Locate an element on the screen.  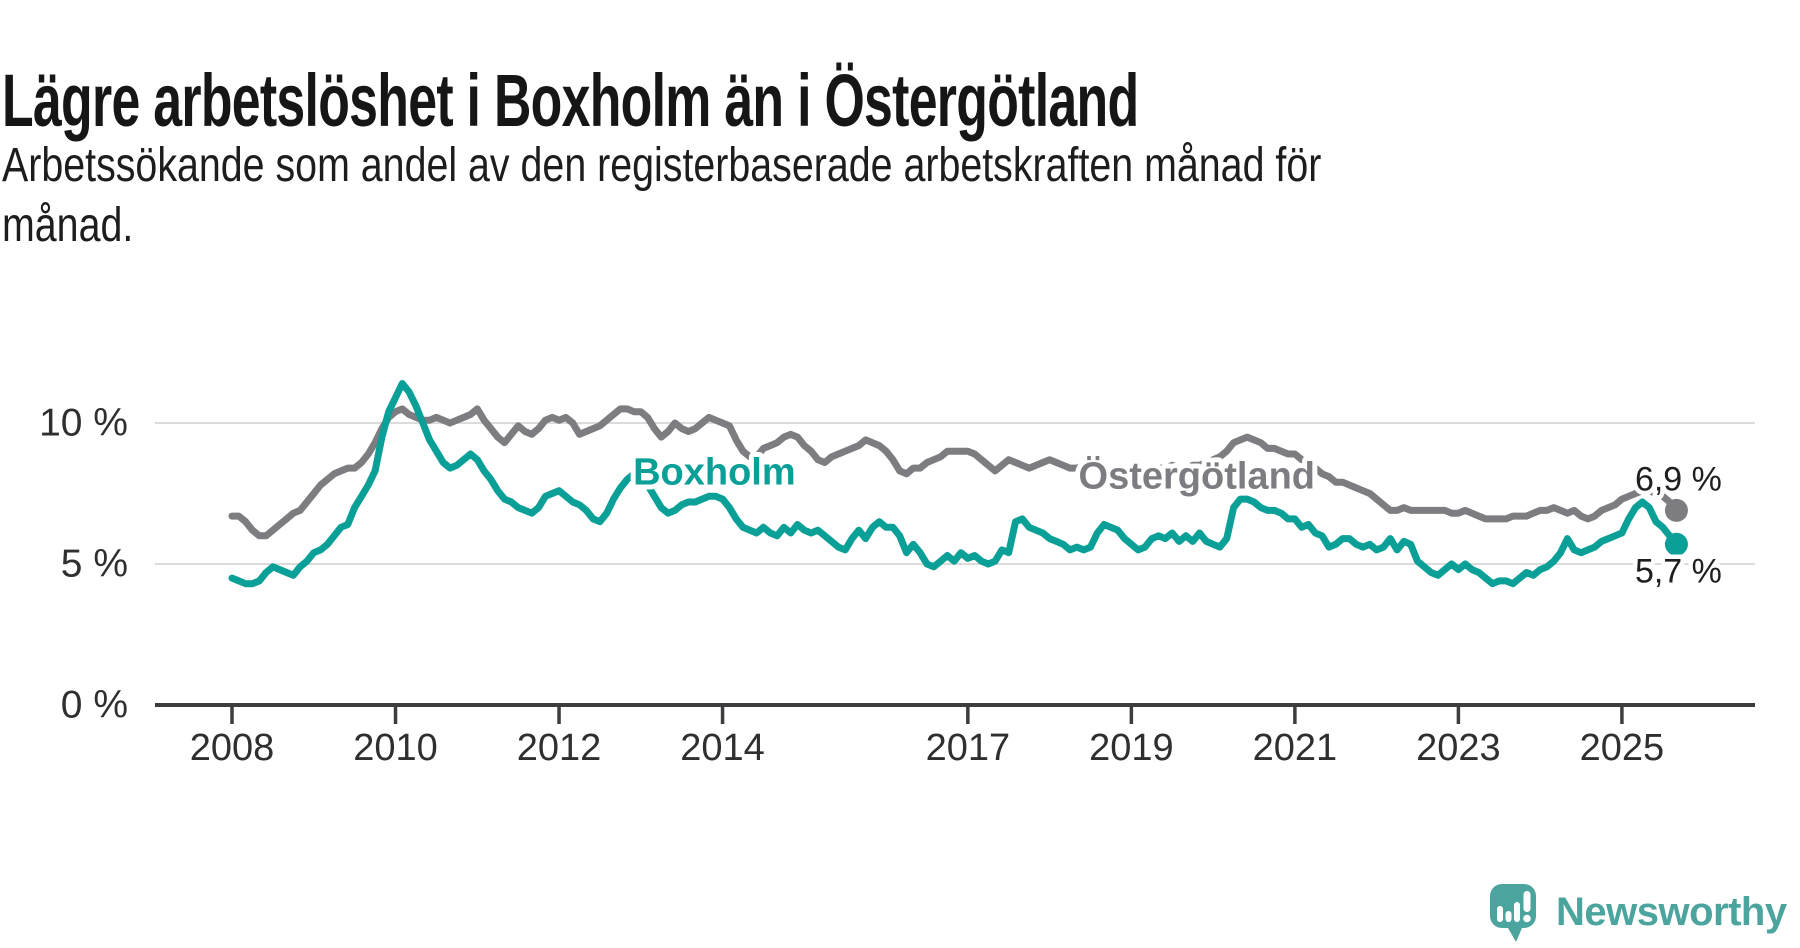
series-end-dot-östergötland is located at coordinates (1676, 510).